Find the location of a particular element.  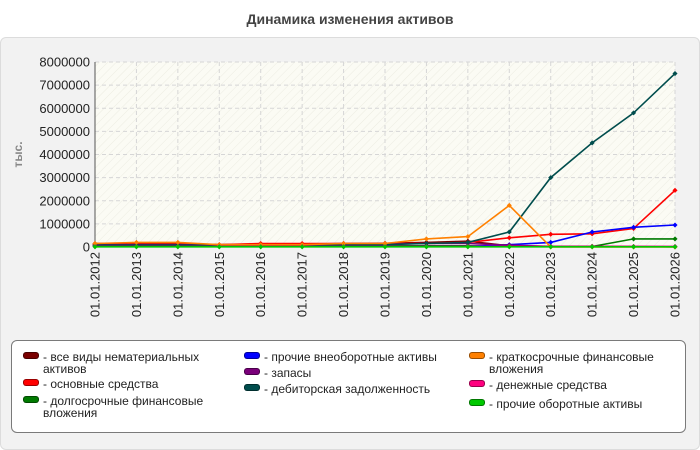

y-tick-label: 8000000 is located at coordinates (64, 62).